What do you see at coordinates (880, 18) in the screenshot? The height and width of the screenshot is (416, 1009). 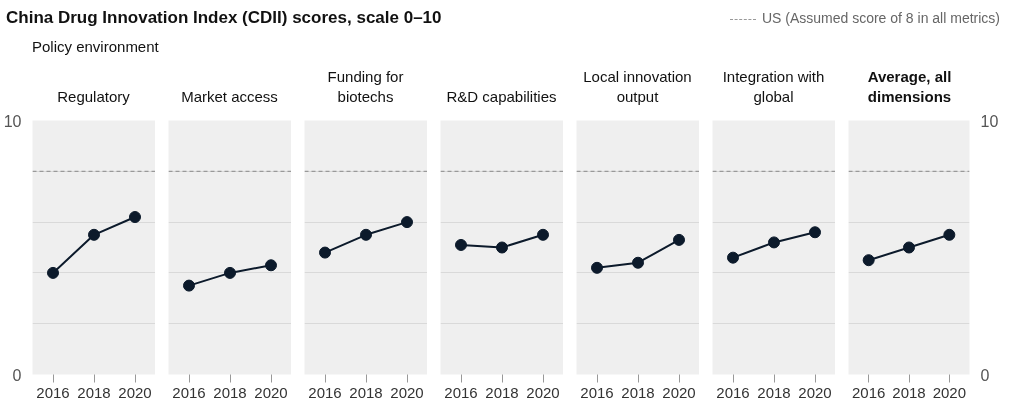 I see `legend-label: US (Assumed score of 8 in all metrics)` at bounding box center [880, 18].